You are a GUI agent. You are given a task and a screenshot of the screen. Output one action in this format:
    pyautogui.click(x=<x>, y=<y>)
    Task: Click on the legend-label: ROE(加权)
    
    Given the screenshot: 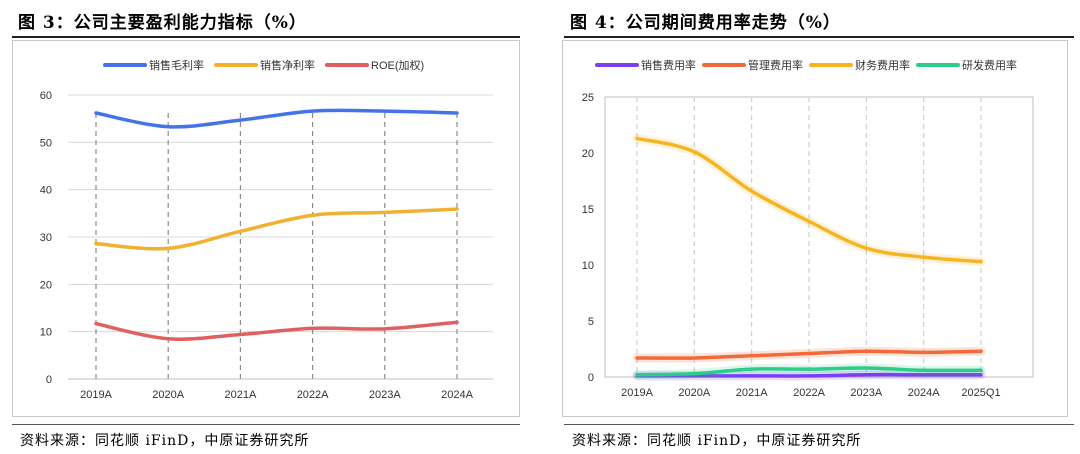 What is the action you would take?
    pyautogui.click(x=397, y=65)
    